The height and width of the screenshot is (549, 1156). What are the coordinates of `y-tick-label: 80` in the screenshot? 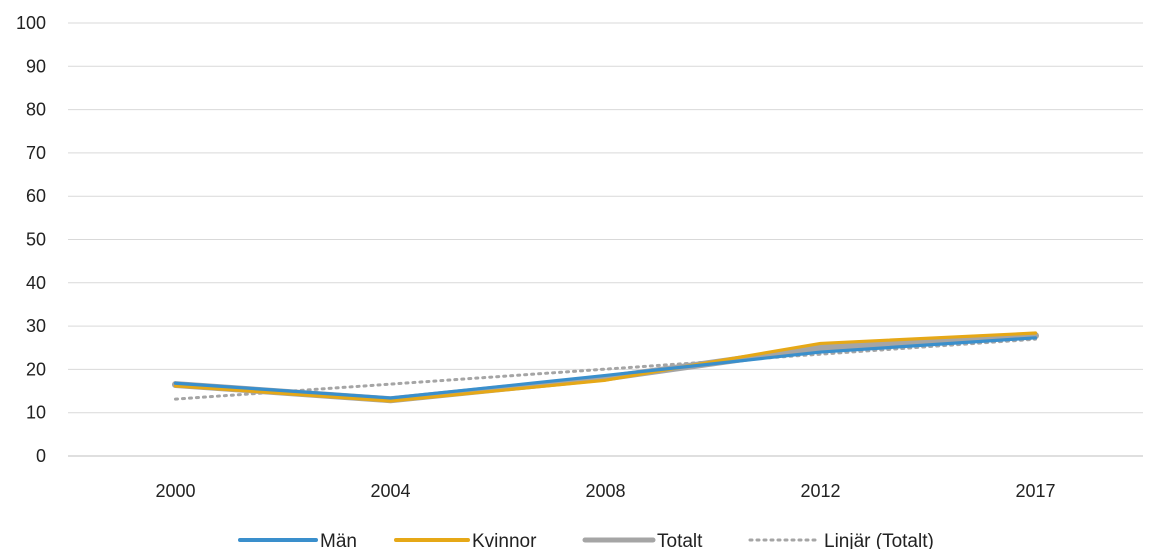 It's located at (36, 110).